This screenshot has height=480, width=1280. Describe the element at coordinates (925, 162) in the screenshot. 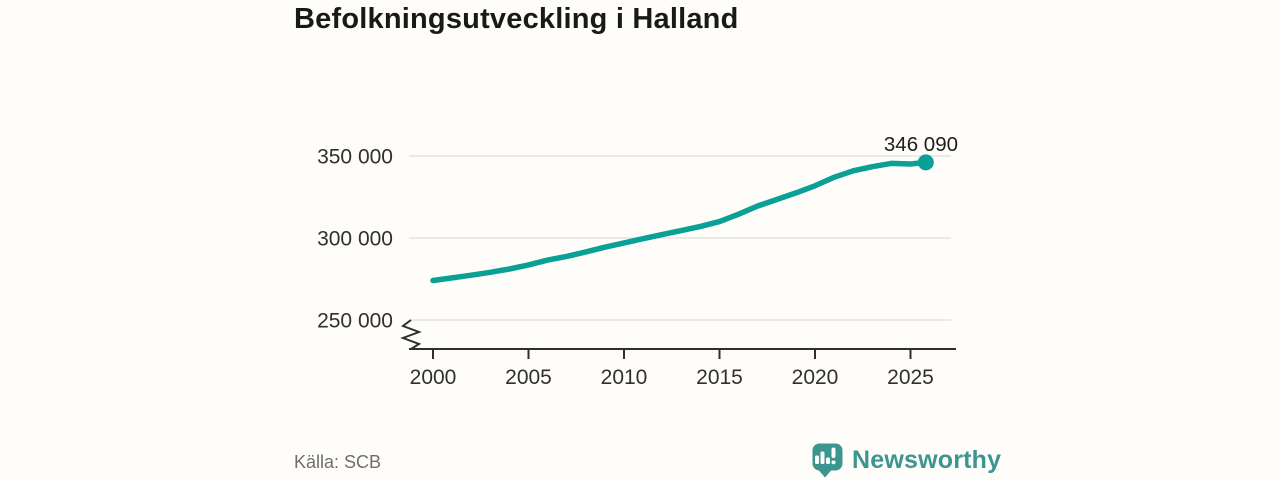

I see `end-point-dot` at that location.